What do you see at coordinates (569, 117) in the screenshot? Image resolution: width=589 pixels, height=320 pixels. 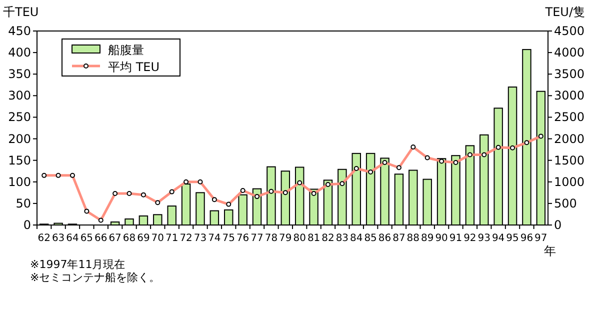 I see `y2-tick-label: 2500` at bounding box center [569, 117].